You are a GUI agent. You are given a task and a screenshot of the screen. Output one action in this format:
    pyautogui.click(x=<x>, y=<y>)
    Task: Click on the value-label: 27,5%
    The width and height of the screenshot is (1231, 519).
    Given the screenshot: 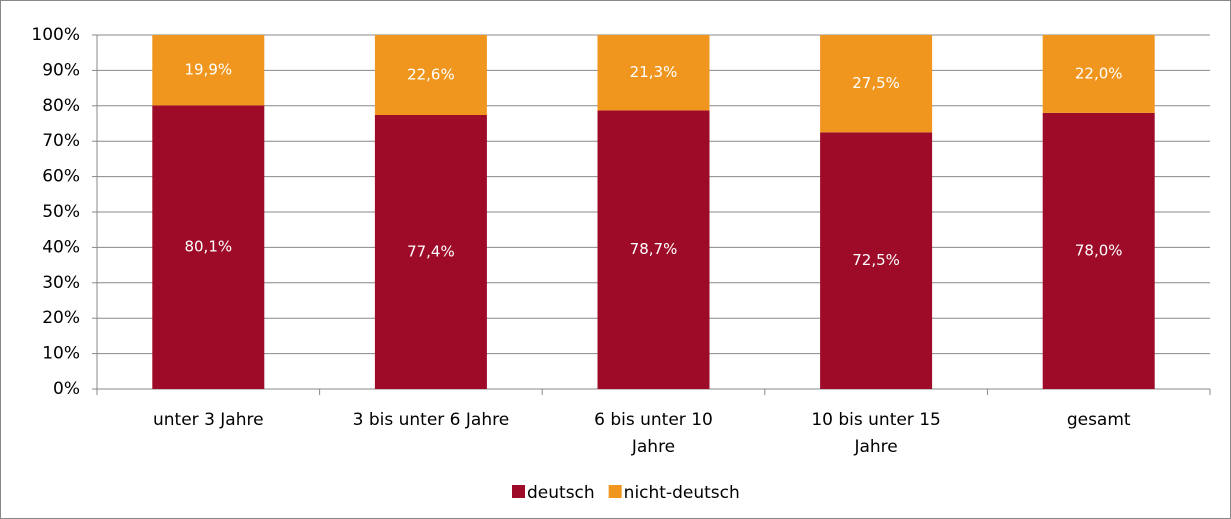 What is the action you would take?
    pyautogui.click(x=876, y=83)
    